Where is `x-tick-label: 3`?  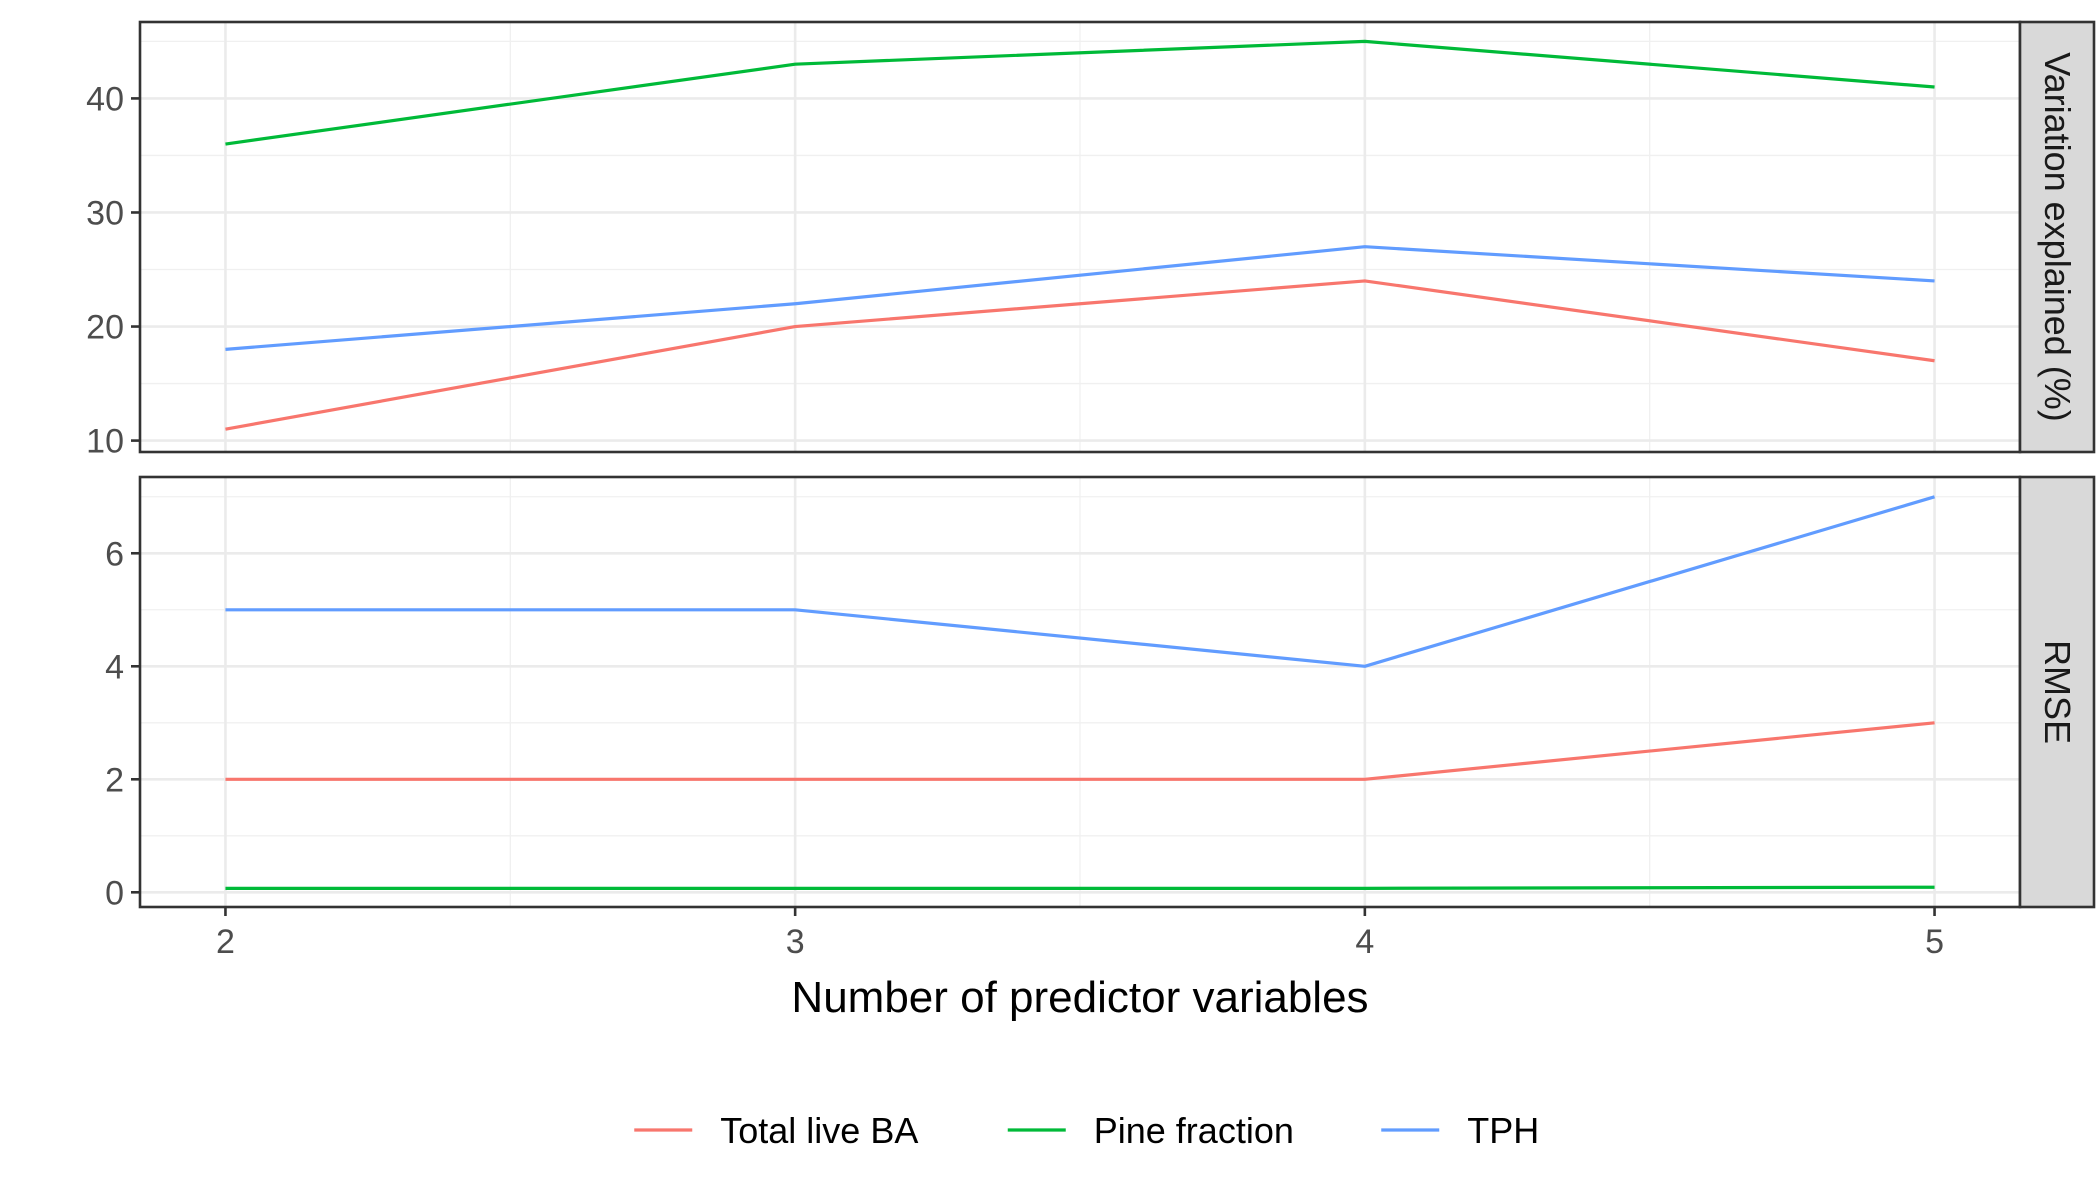
x-tick-label: 3 is located at coordinates (795, 942).